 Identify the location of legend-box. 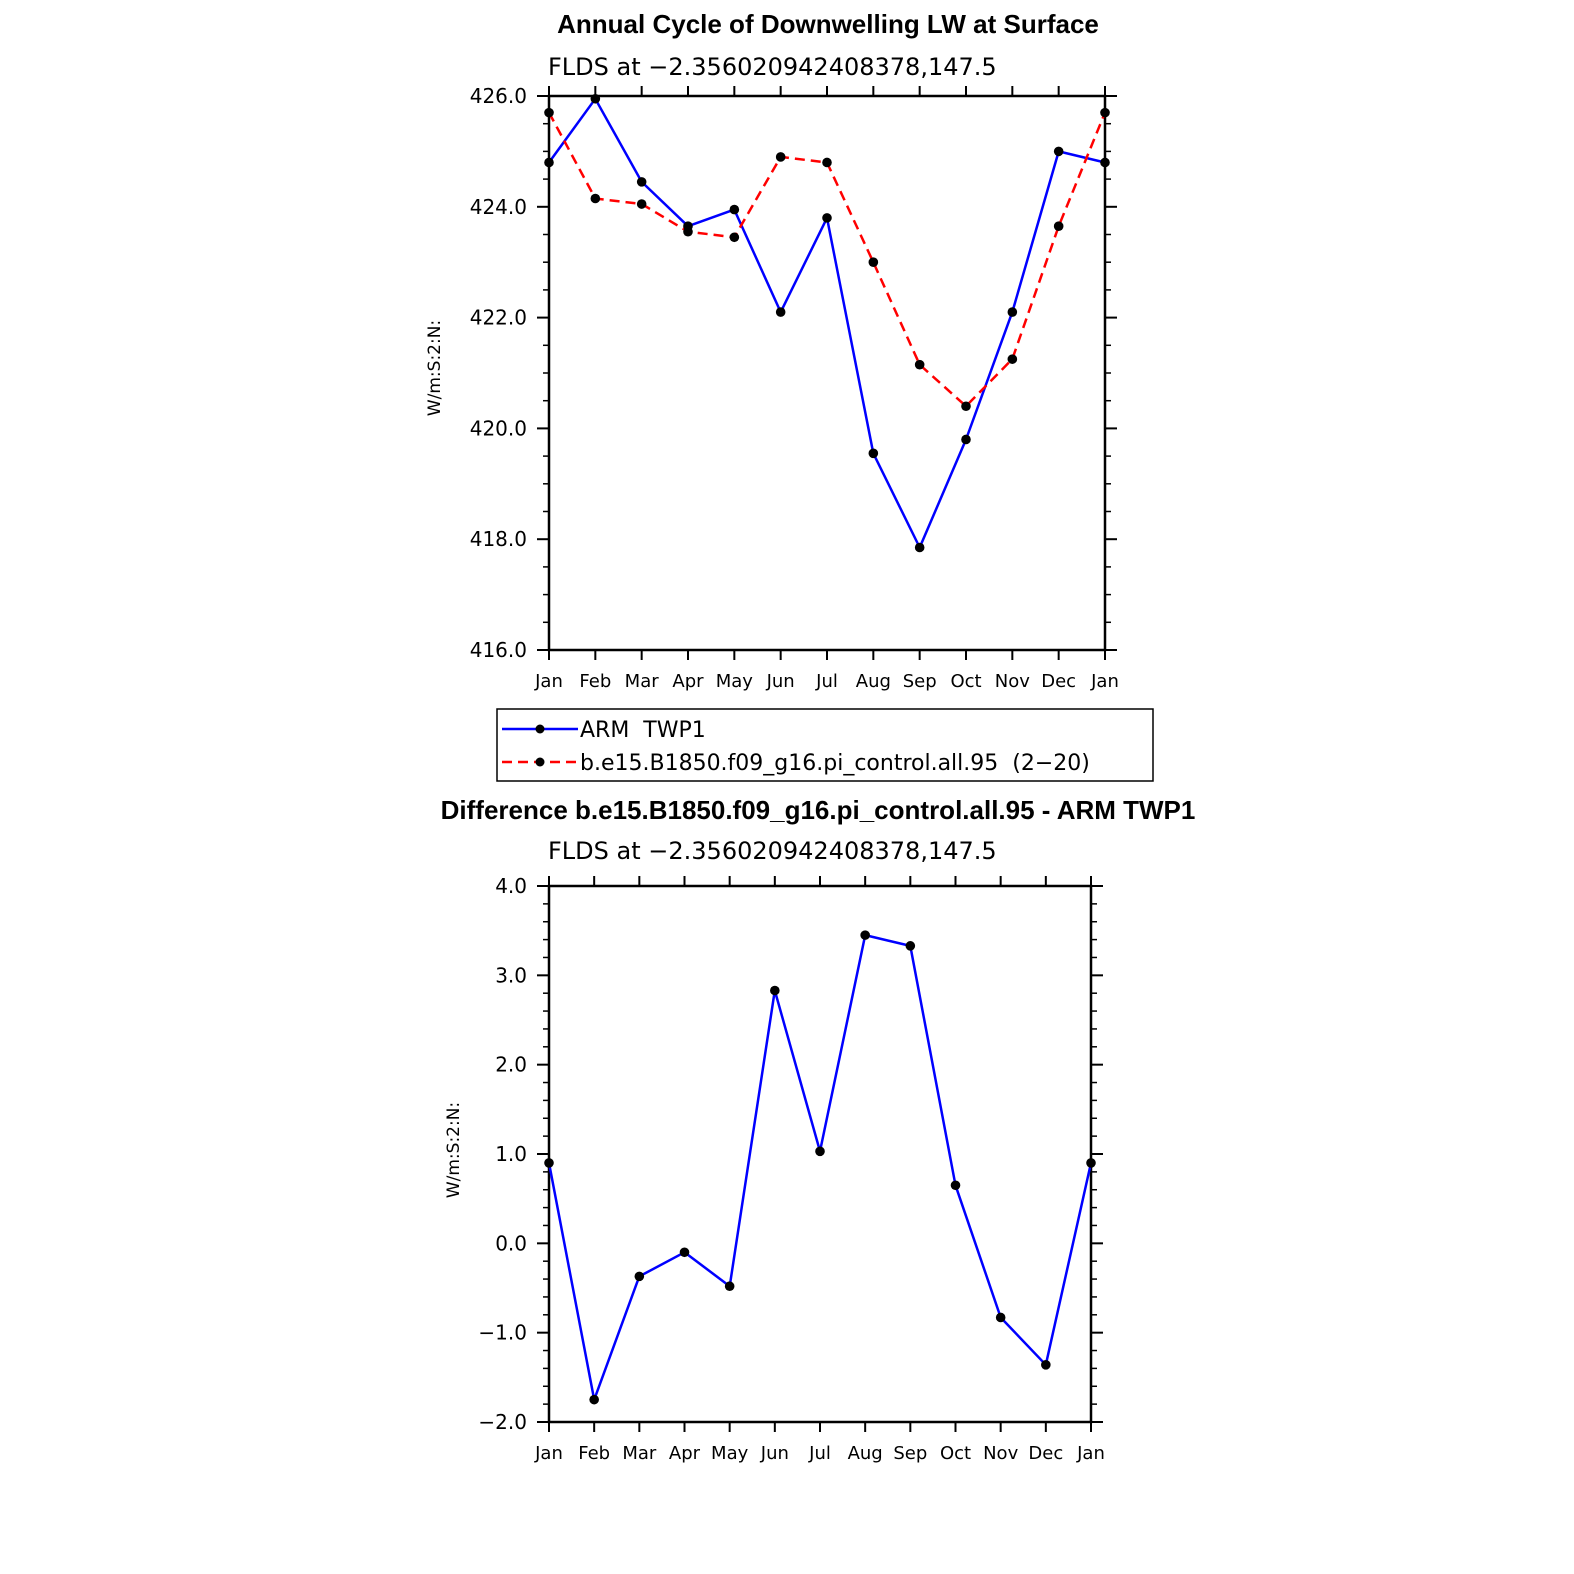
(825, 745).